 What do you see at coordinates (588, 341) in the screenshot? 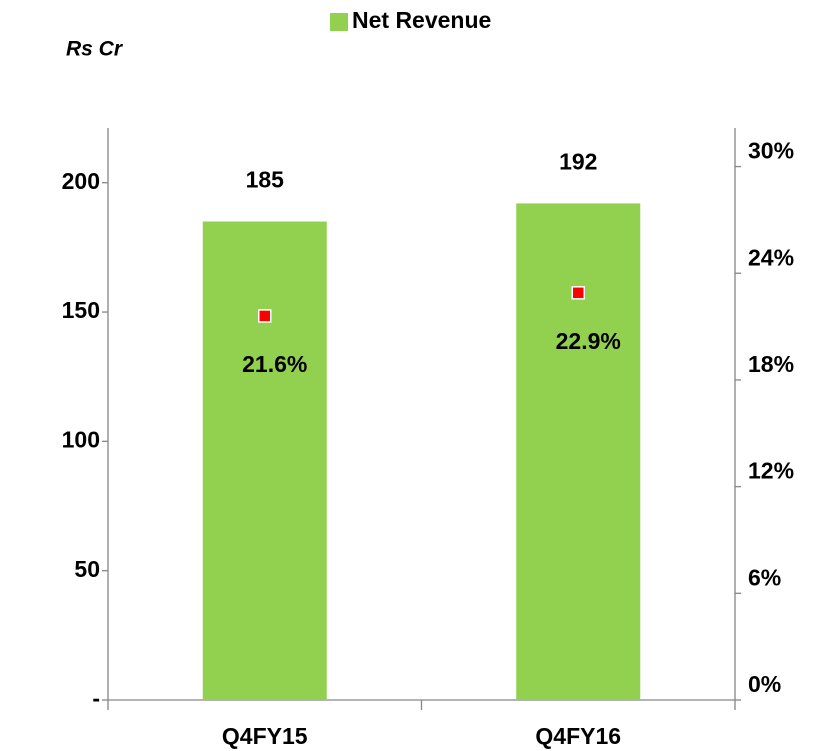
I see `data-label: 22.9%` at bounding box center [588, 341].